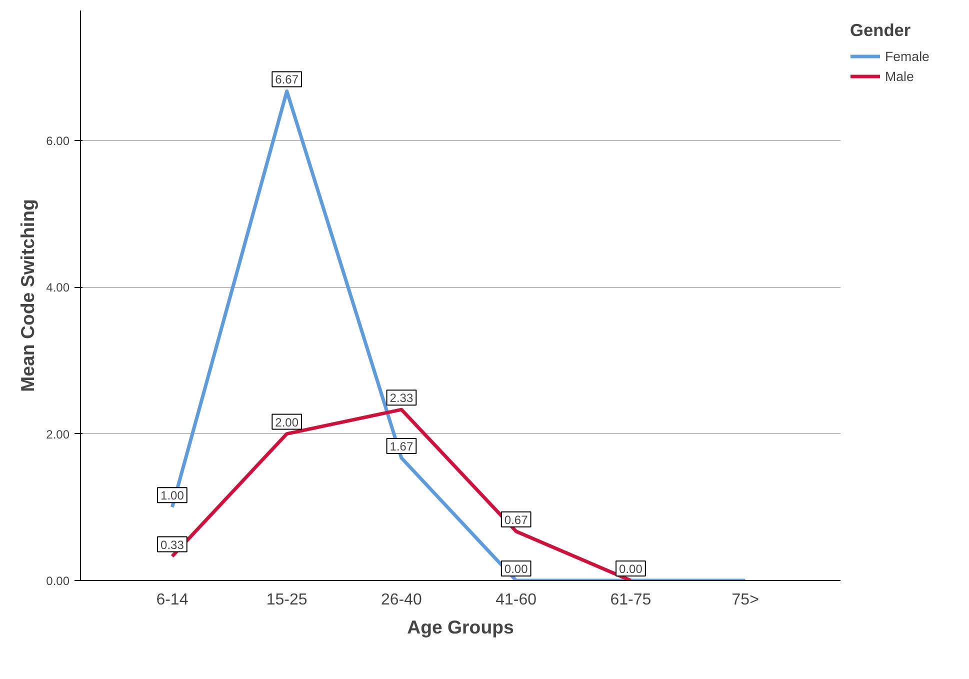 This screenshot has width=969, height=679. Describe the element at coordinates (745, 600) in the screenshot. I see `x-tick-label: 75>` at that location.